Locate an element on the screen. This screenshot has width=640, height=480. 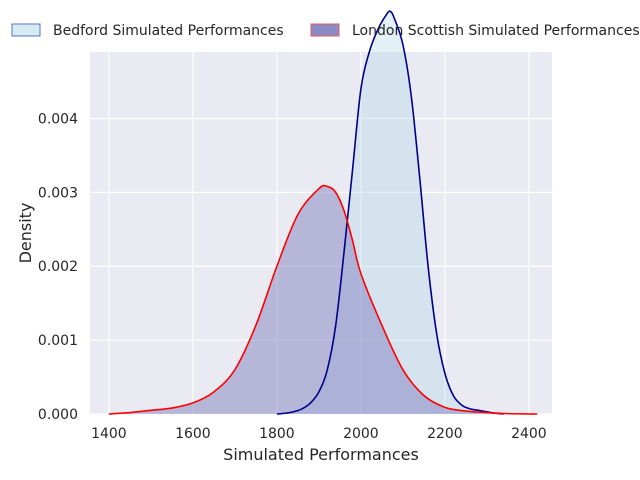
y-tick-label: 0.004 is located at coordinates (58, 119).